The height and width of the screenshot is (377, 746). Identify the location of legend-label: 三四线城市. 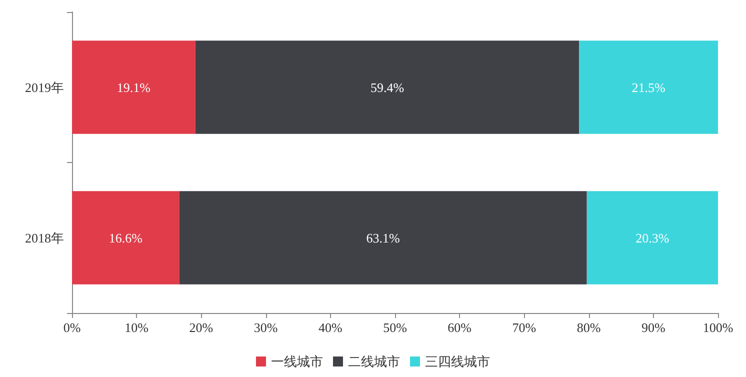
(457, 361).